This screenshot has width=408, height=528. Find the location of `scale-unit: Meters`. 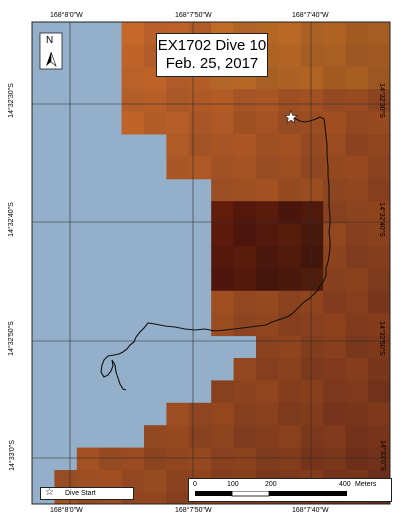

scale-unit: Meters is located at coordinates (366, 484).